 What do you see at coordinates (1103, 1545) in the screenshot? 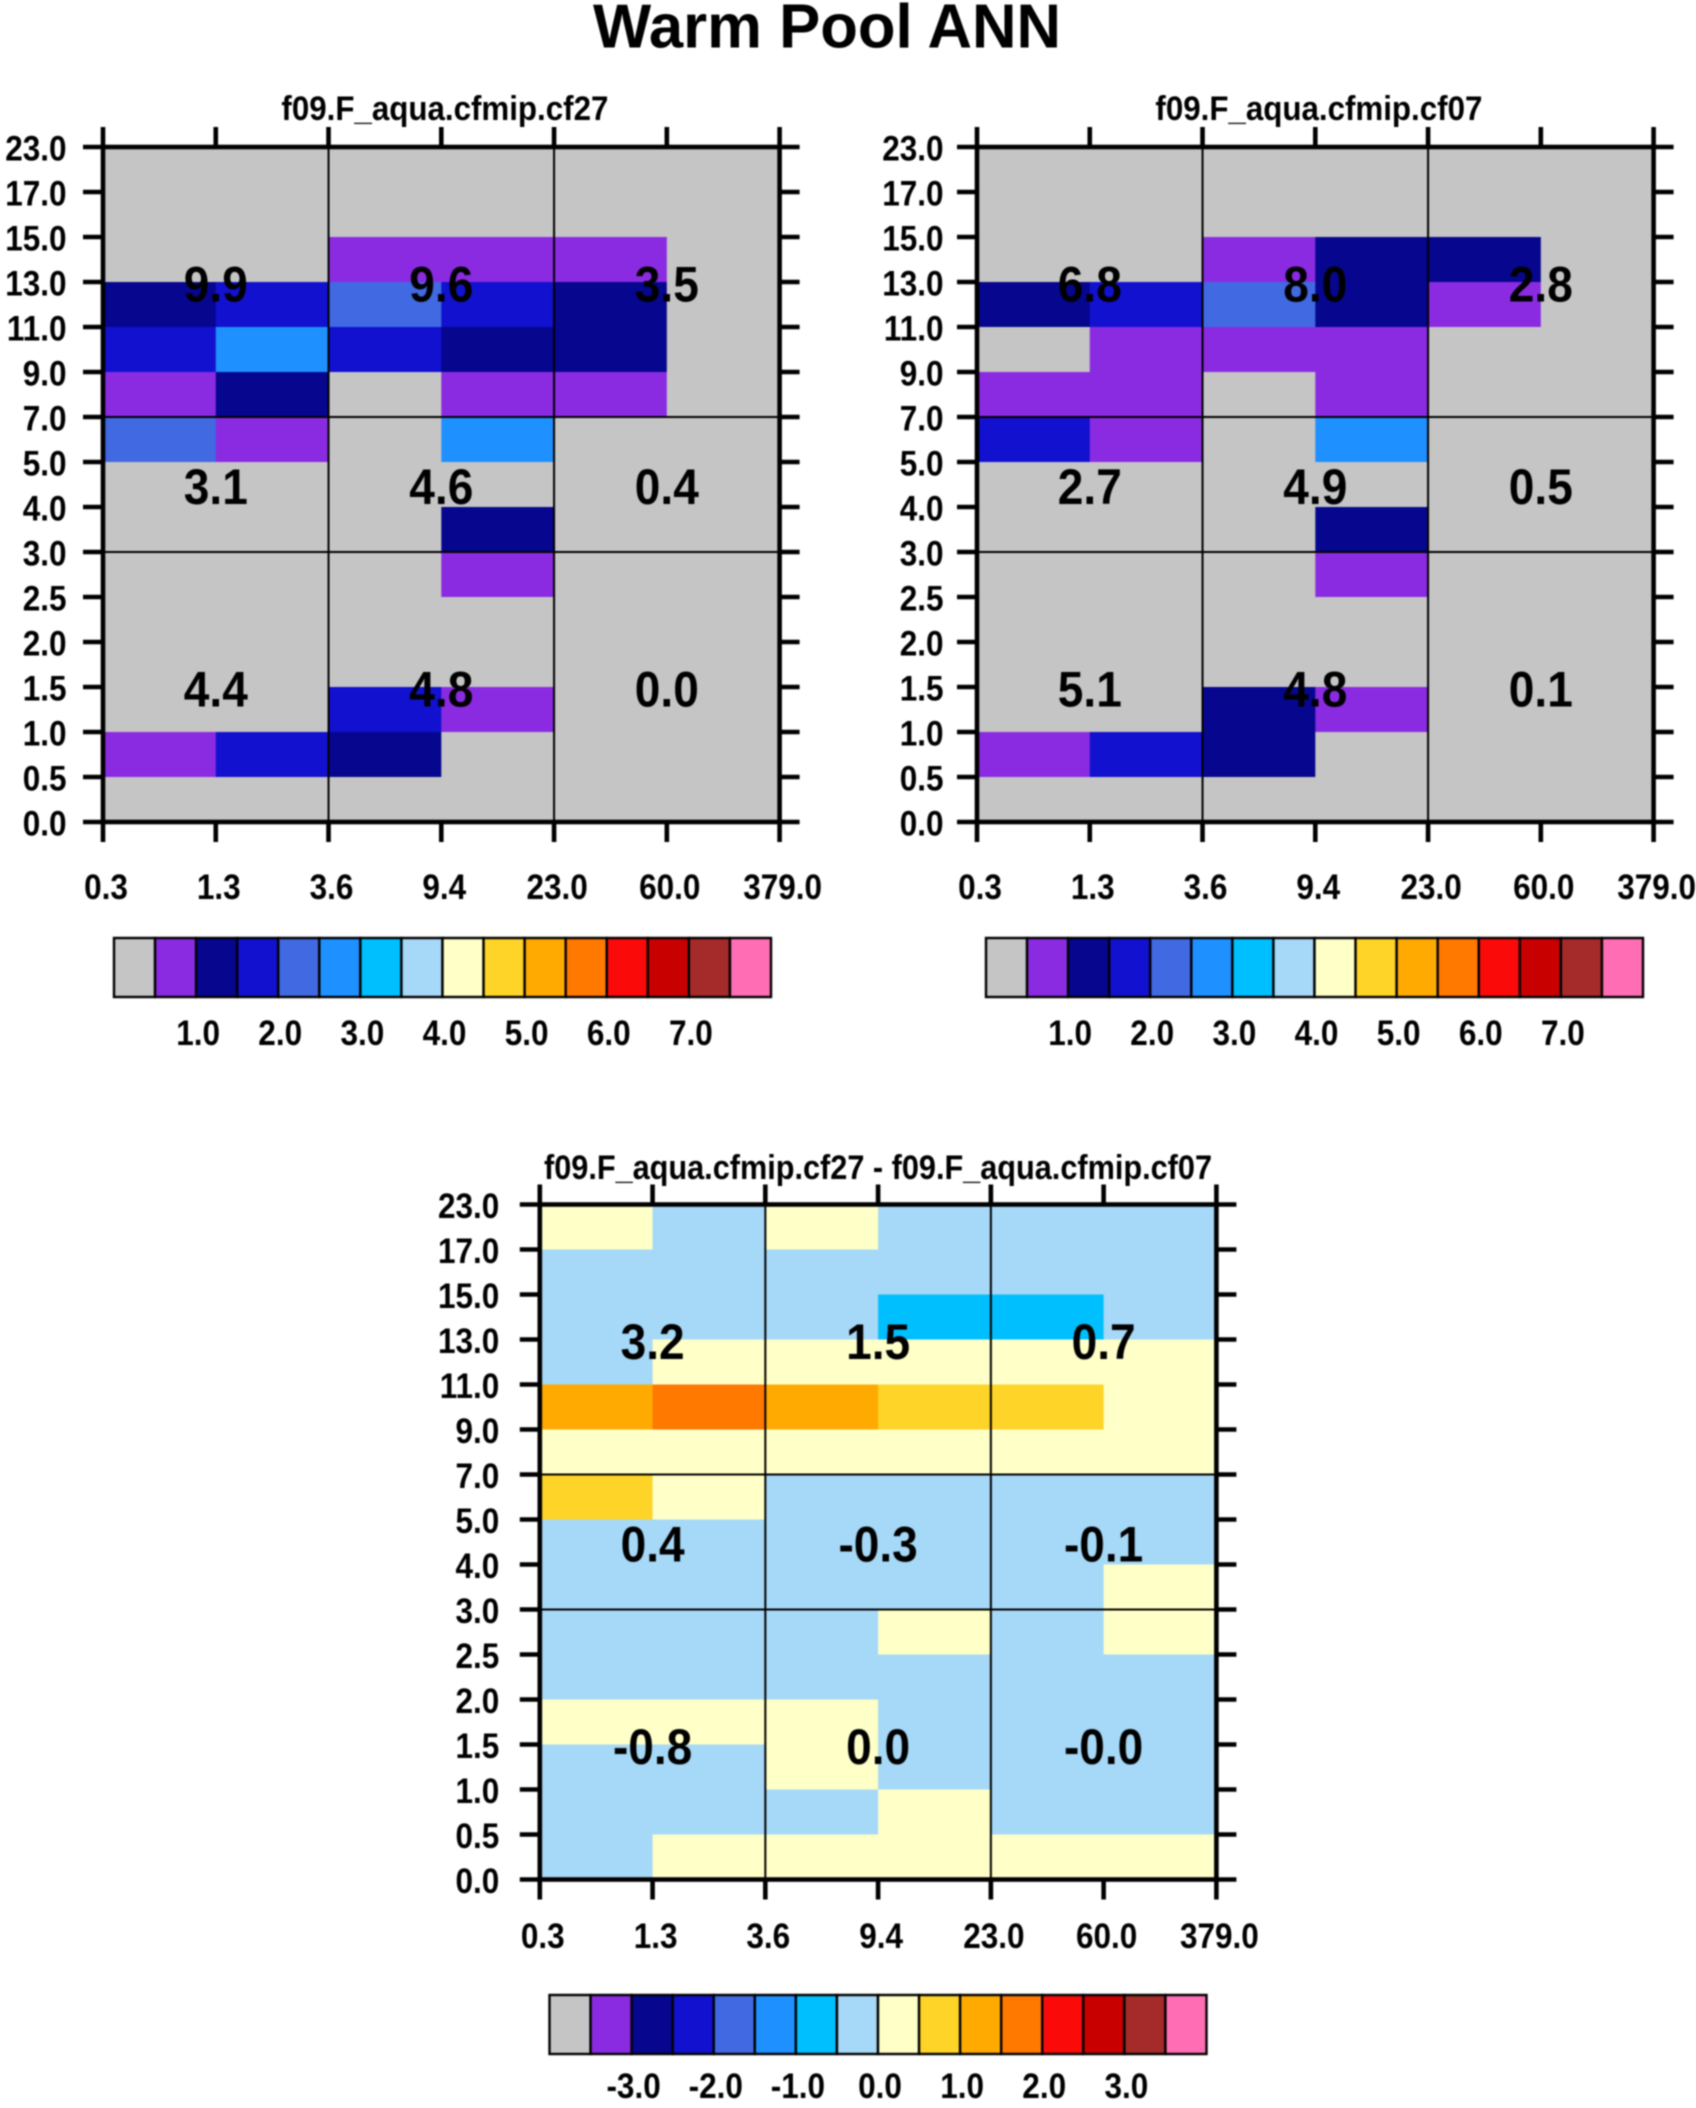
I see `svg-text: -0.1` at bounding box center [1103, 1545].